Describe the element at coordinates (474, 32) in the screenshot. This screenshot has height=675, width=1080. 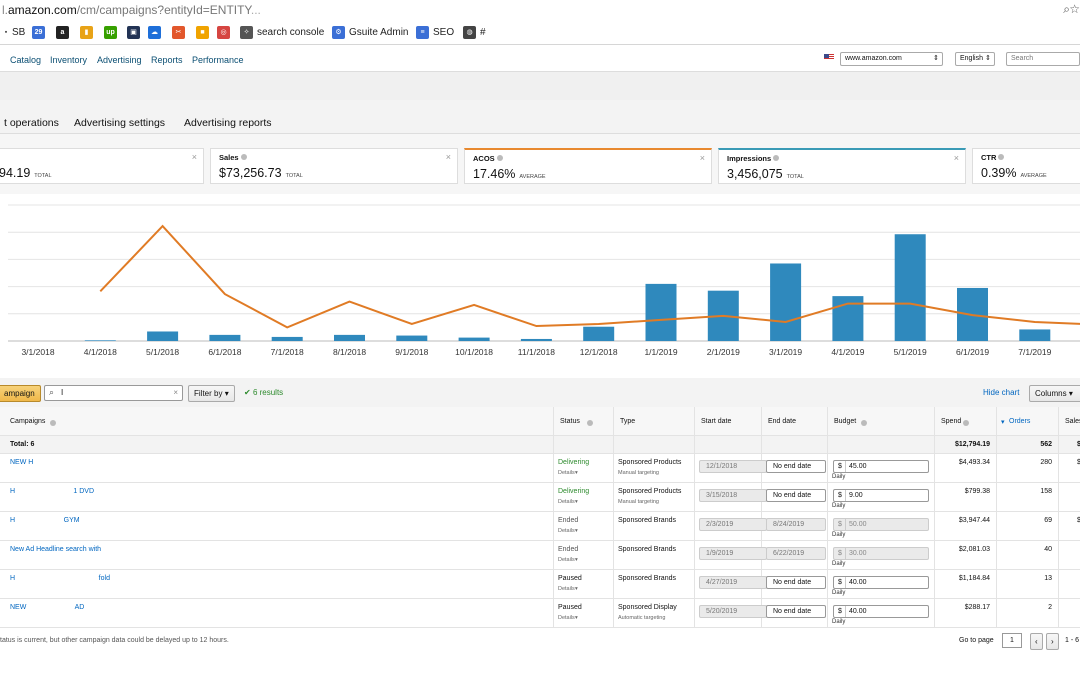
I see `bookmark-13: ◍ #` at that location.